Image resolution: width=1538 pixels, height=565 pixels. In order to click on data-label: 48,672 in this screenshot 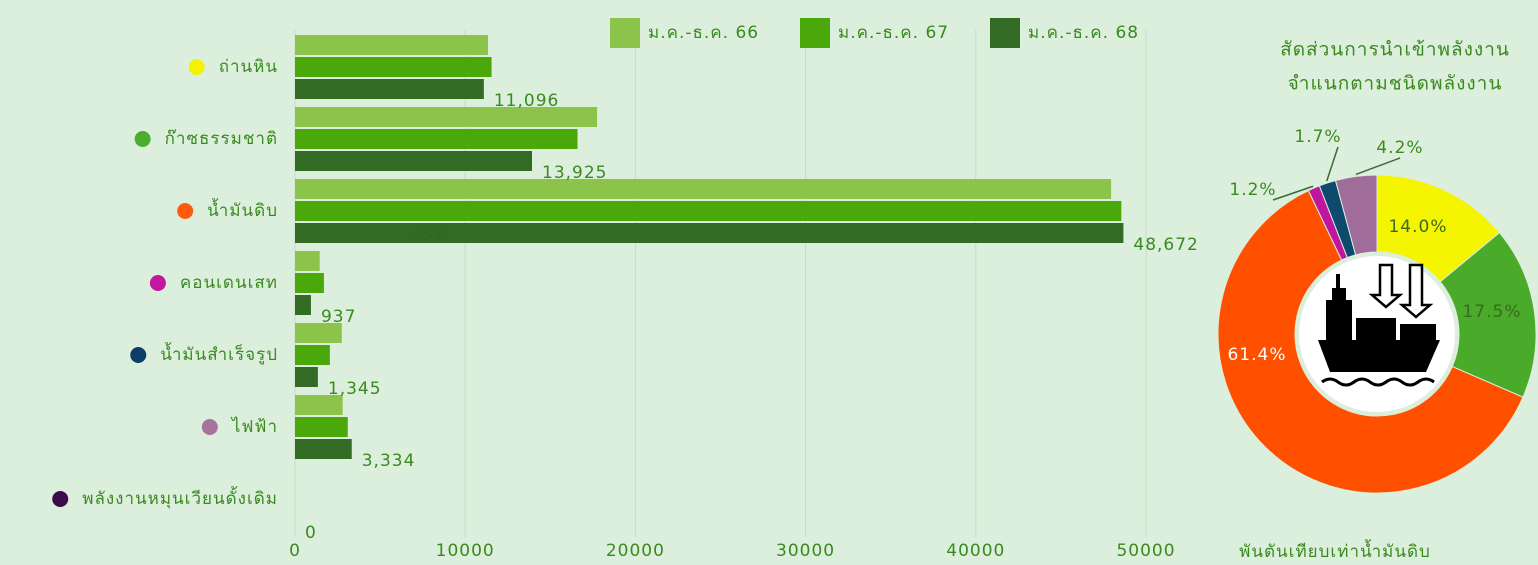, I will do `click(1165, 245)`.